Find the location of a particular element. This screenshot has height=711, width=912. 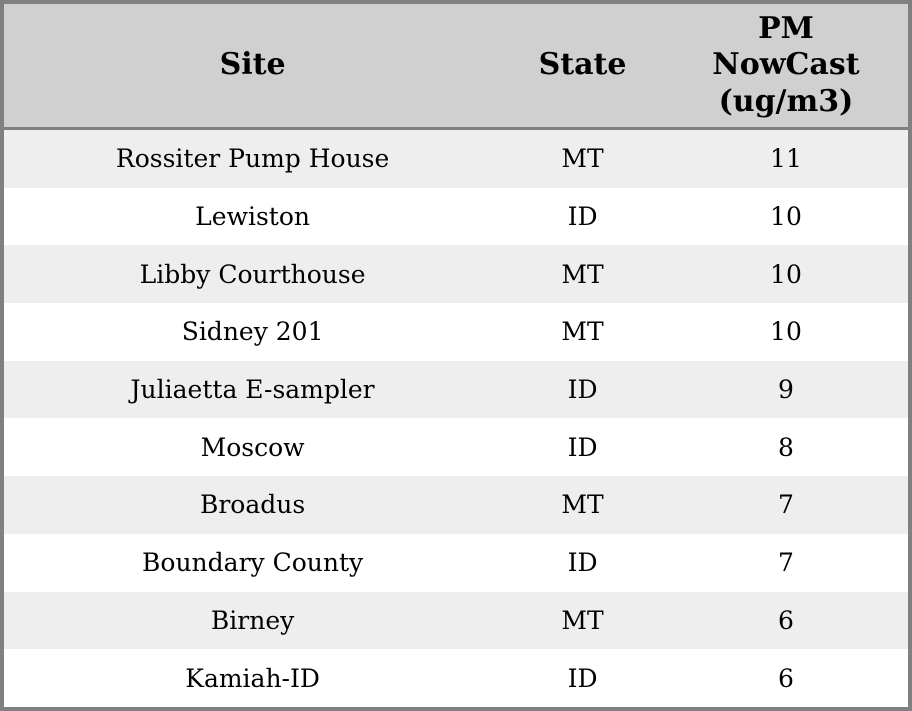

table-row: Libby Courthouse MT 10 is located at coordinates (456, 274).